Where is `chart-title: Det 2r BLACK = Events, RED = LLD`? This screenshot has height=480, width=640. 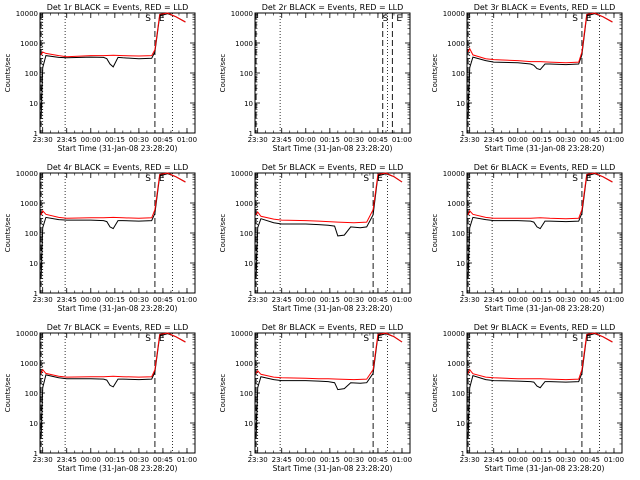
chart-title: Det 2r BLACK = Events, RED = LLD is located at coordinates (333, 7).